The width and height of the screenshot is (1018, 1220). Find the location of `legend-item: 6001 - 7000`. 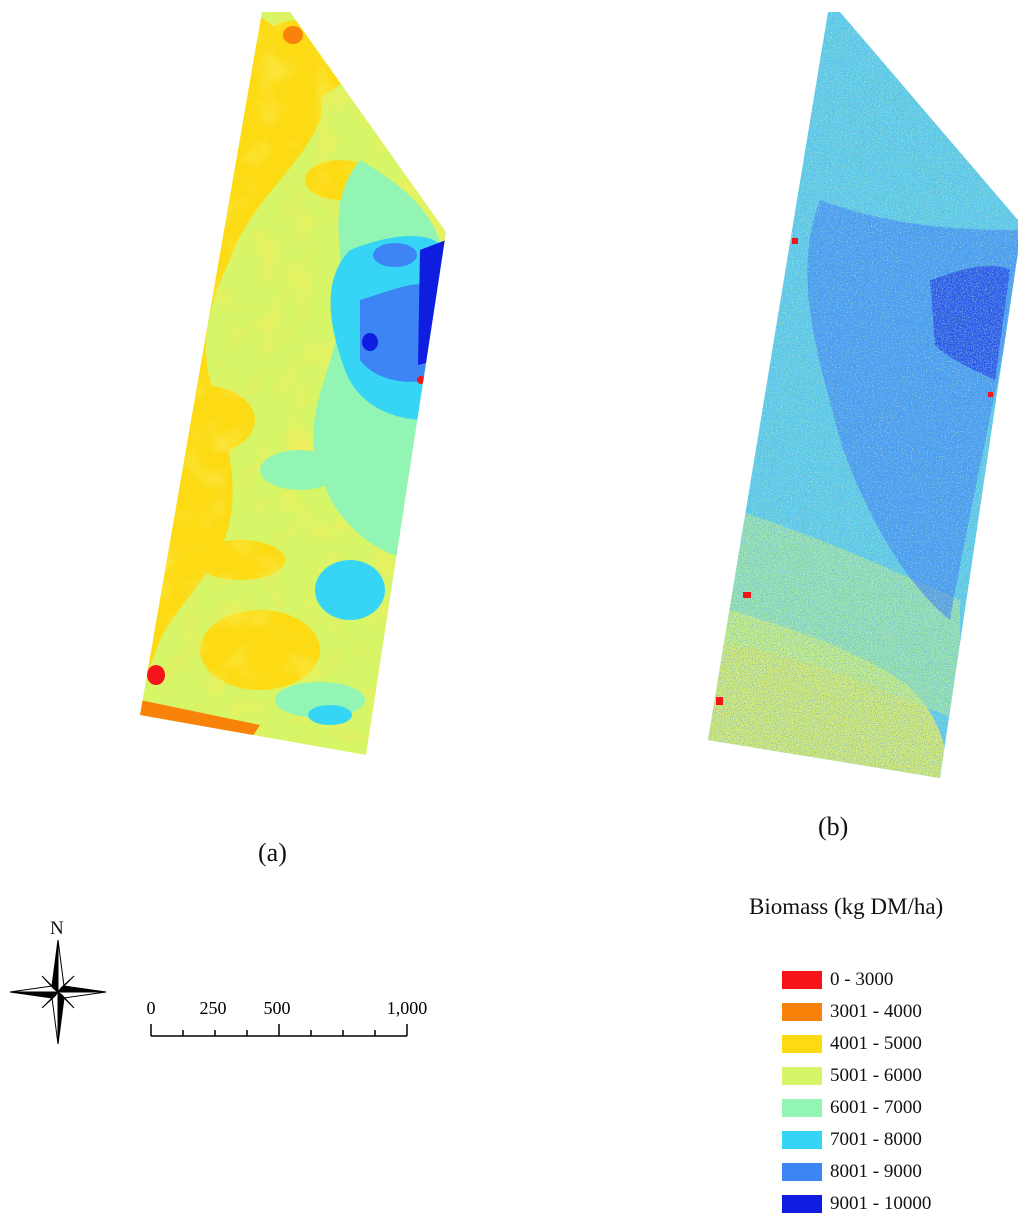

legend-item: 6001 - 7000 is located at coordinates (856, 1108).